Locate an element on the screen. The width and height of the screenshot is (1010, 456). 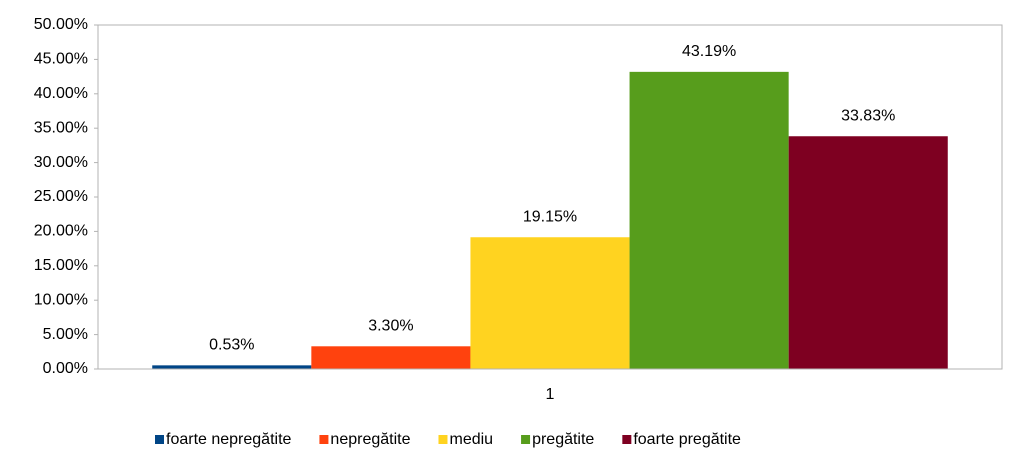
value-label: 0.53% is located at coordinates (231, 345).